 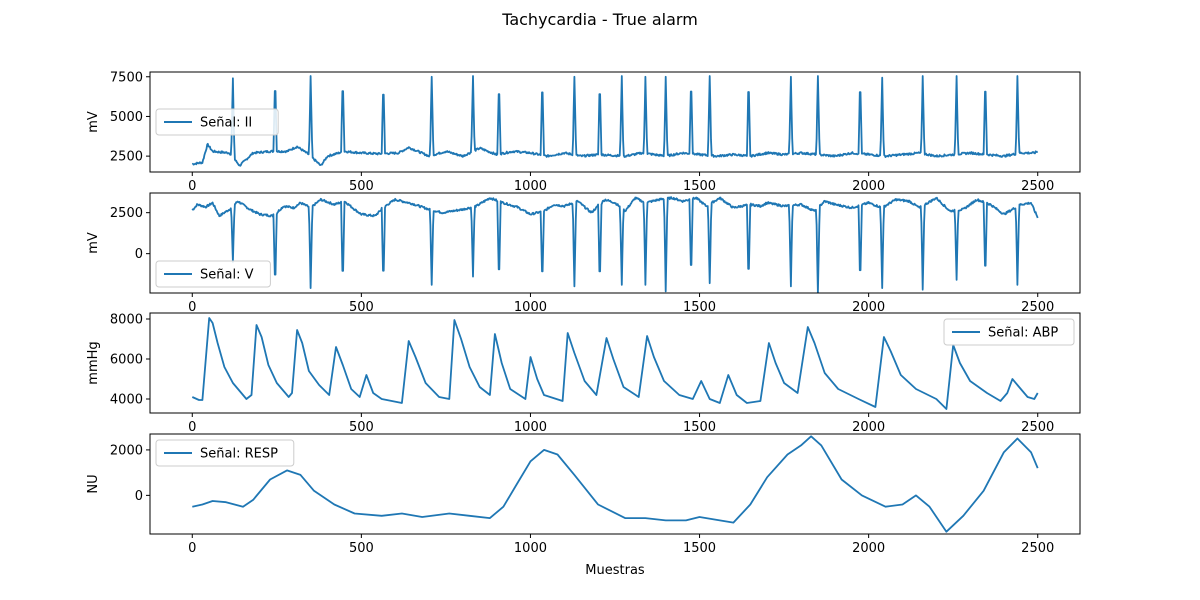 What do you see at coordinates (599, 19) in the screenshot?
I see `chart-title: Tachycardia - True alarm` at bounding box center [599, 19].